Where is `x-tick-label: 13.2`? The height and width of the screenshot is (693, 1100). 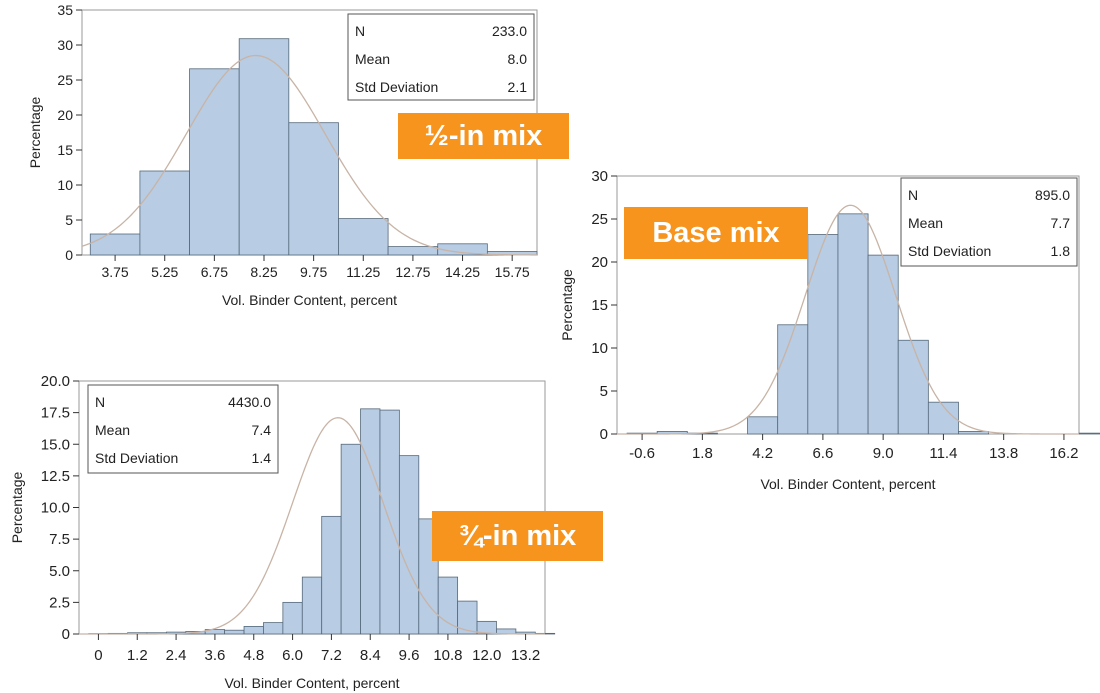 x-tick-label: 13.2 is located at coordinates (525, 655).